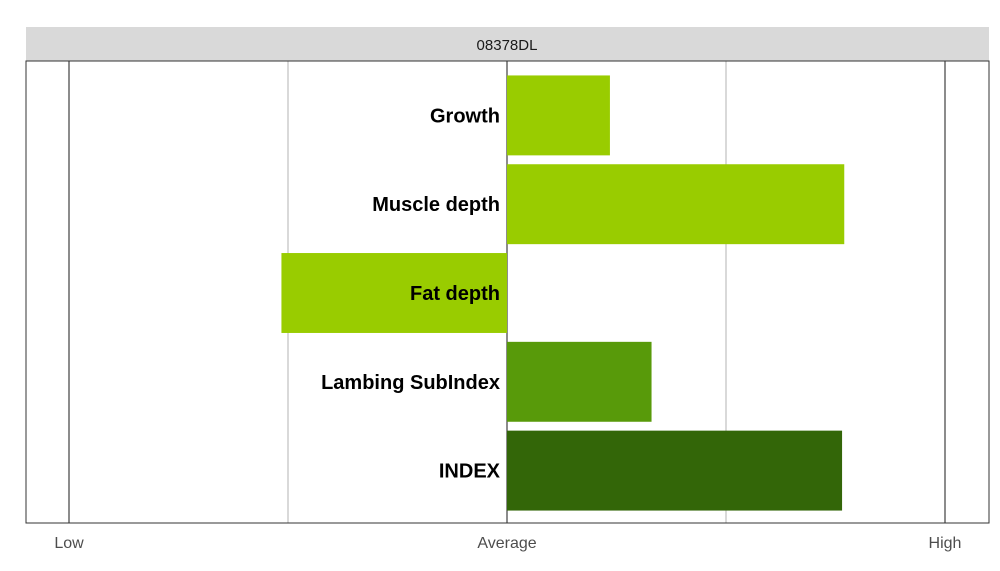  I want to click on category-label: Lambing SubIndex, so click(410, 383).